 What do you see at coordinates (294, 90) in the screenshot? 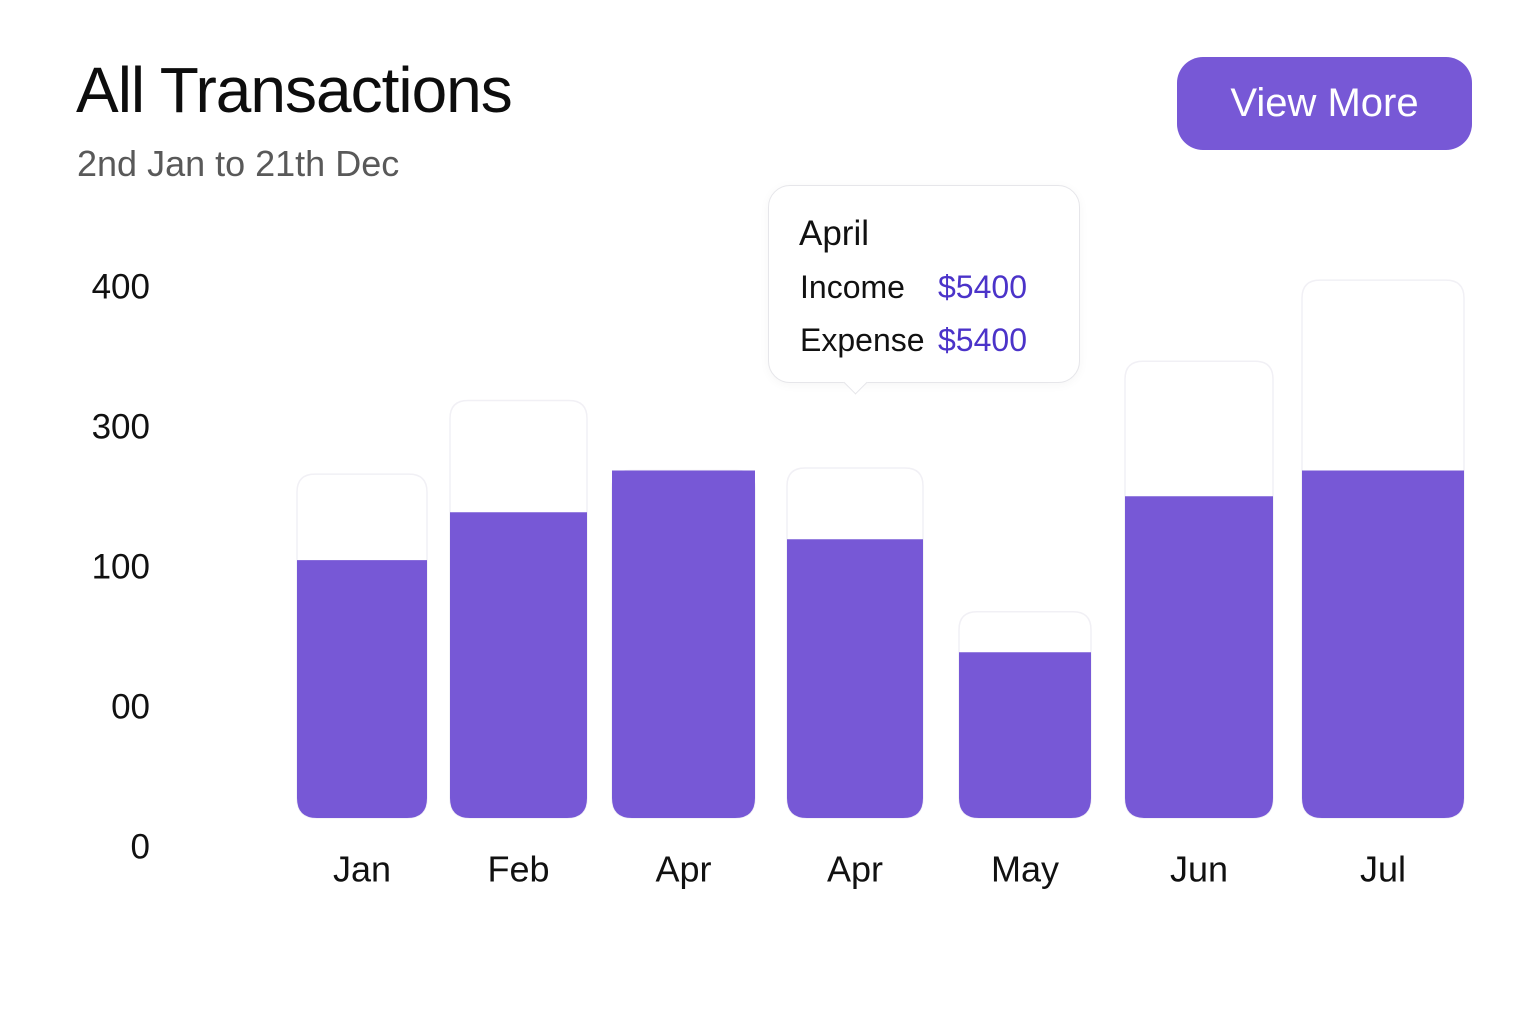
I see `page-title: All Transactions` at bounding box center [294, 90].